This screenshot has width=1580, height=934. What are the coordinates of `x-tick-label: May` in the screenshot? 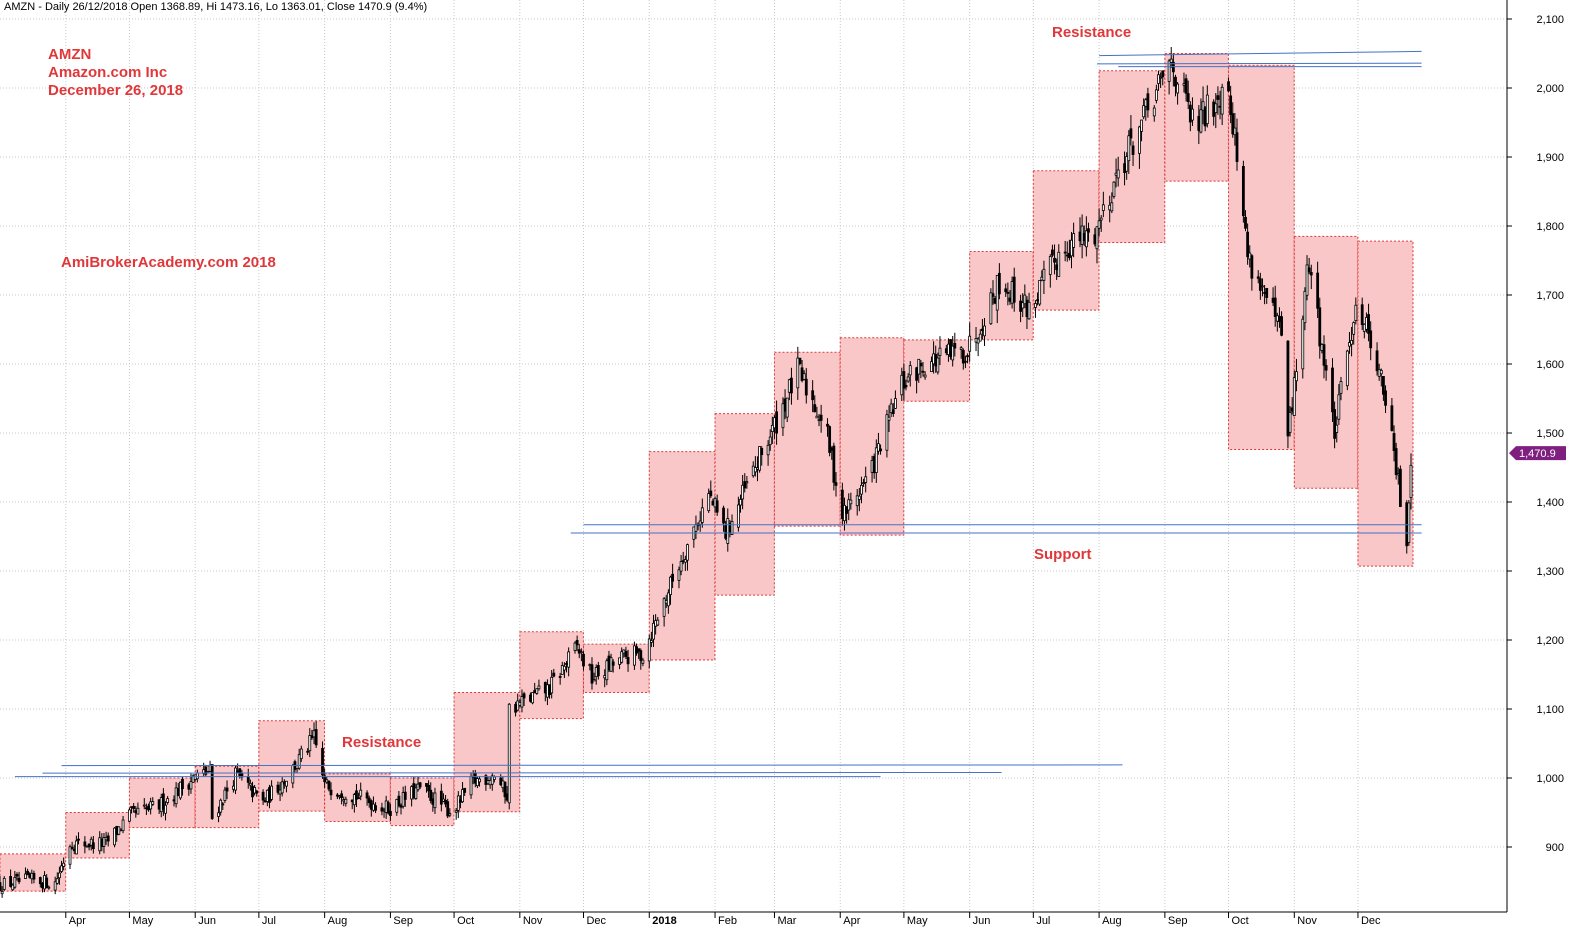 It's located at (917, 921).